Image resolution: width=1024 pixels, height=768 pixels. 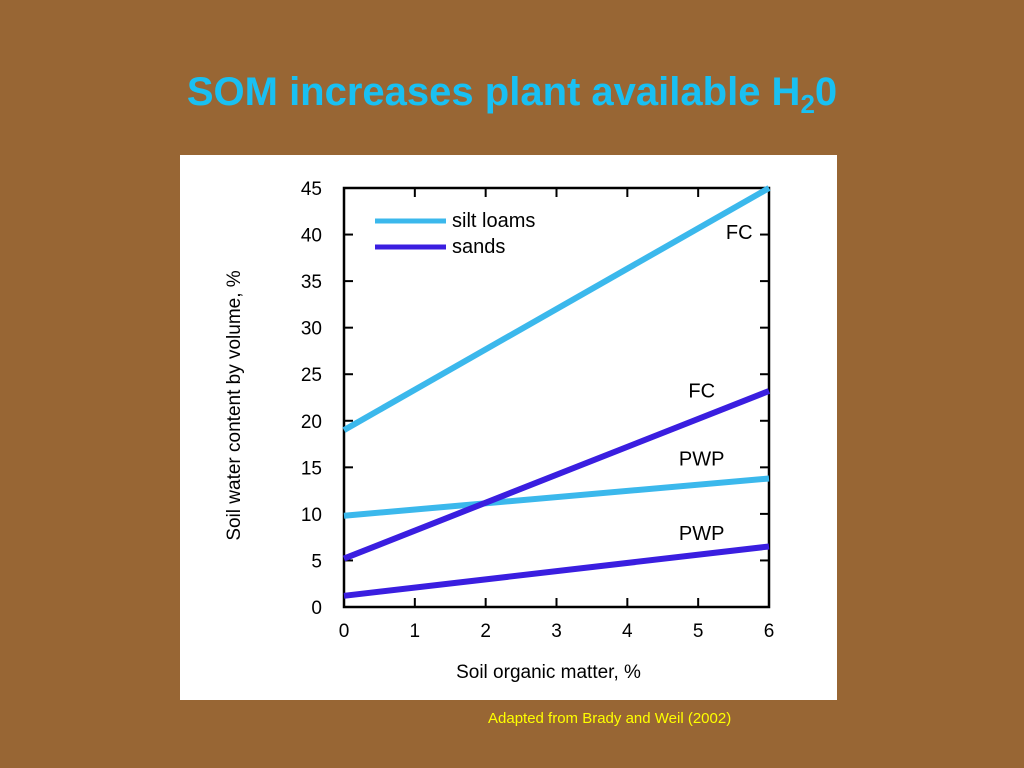 What do you see at coordinates (234, 405) in the screenshot?
I see `y-axis-label: Soil water content by volume, %` at bounding box center [234, 405].